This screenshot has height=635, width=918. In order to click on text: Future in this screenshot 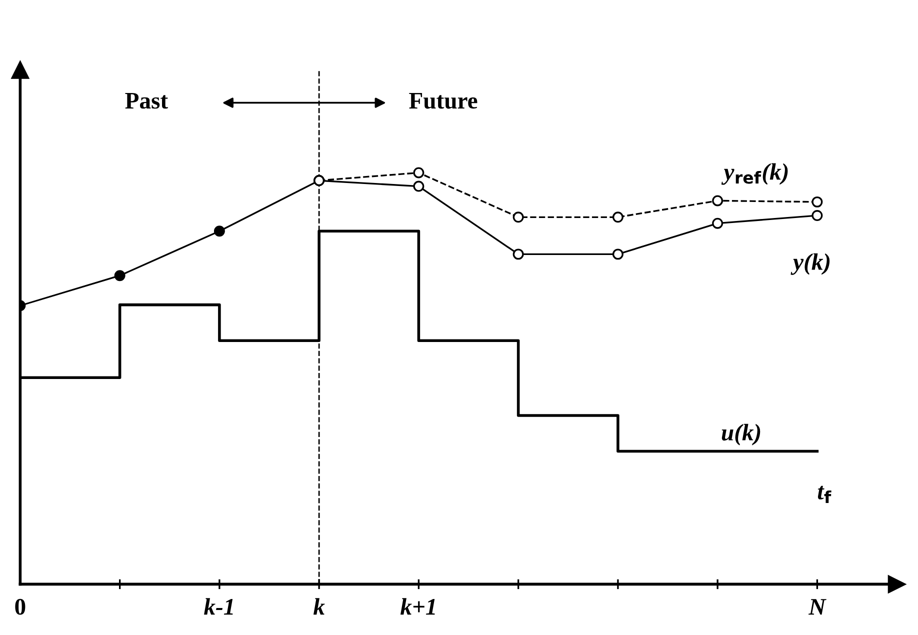, I will do `click(443, 100)`.